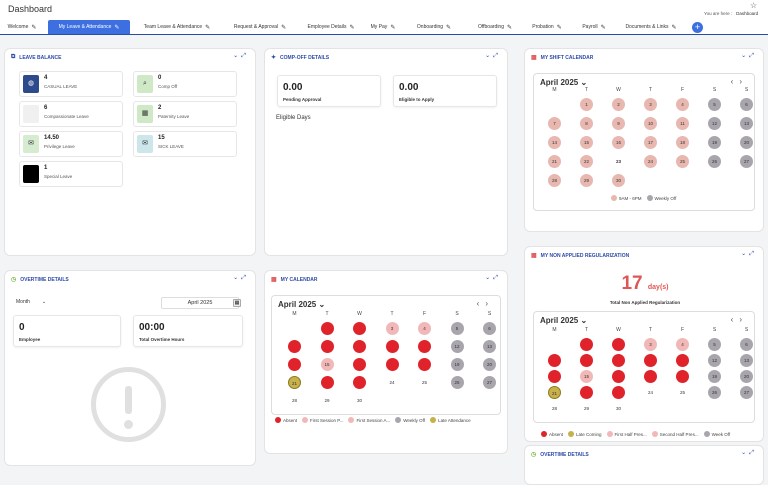  Describe the element at coordinates (586, 376) in the screenshot. I see `calendar-day: 15` at that location.